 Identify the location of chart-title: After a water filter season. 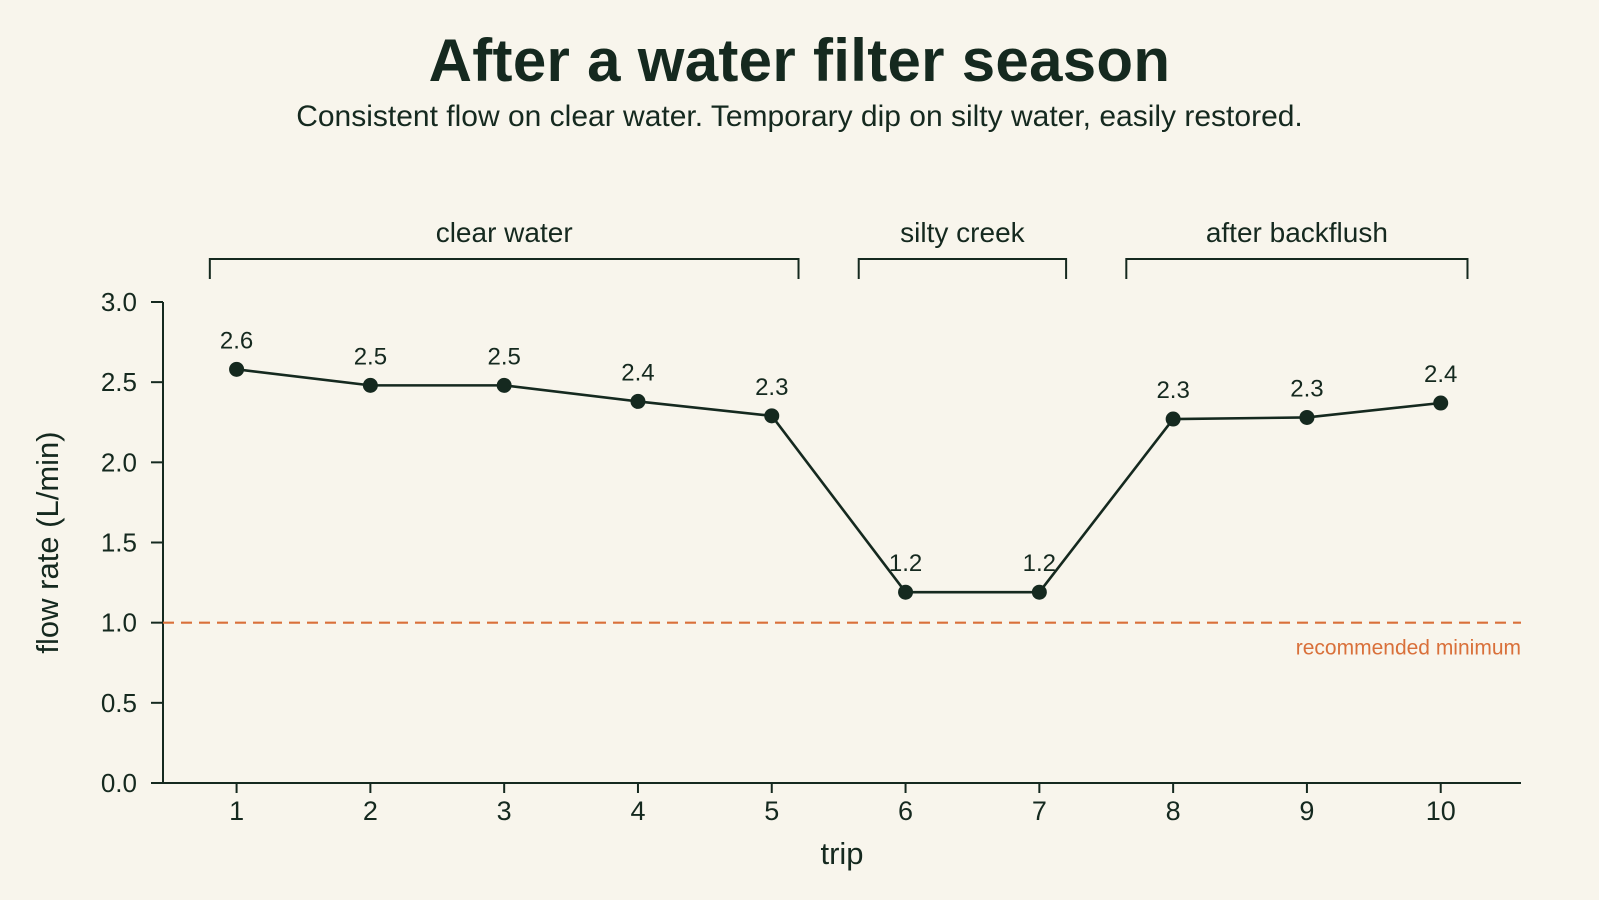
(799, 60).